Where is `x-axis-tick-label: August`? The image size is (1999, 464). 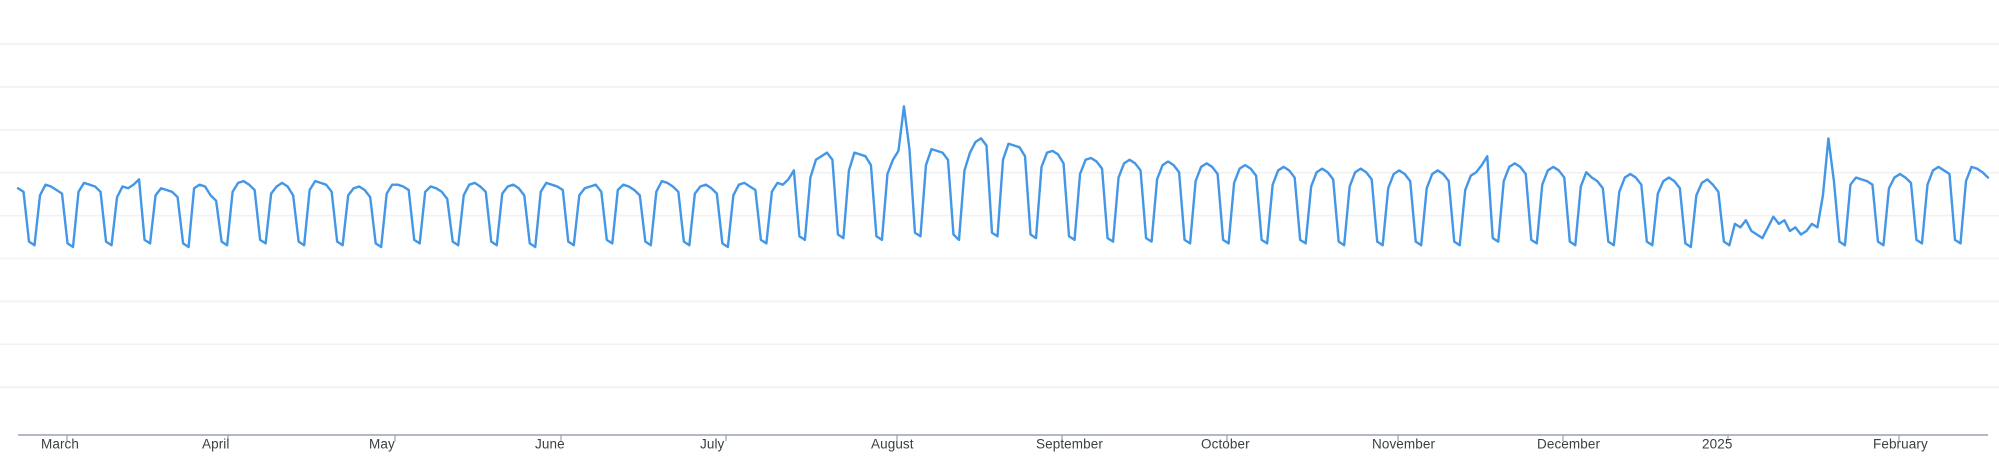
x-axis-tick-label: August is located at coordinates (892, 444).